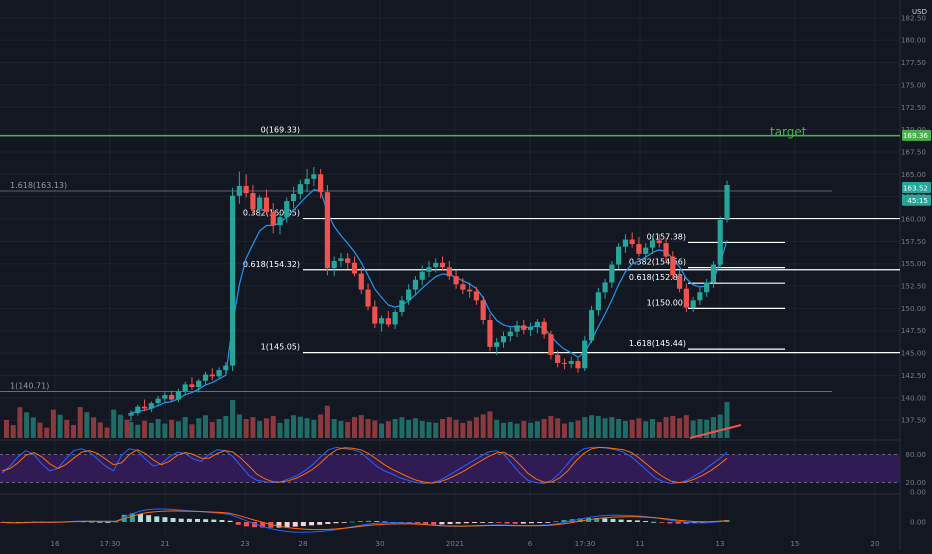 The image size is (932, 554). Describe the element at coordinates (915, 454) in the screenshot. I see `stoch-tick-label: 80.00` at that location.